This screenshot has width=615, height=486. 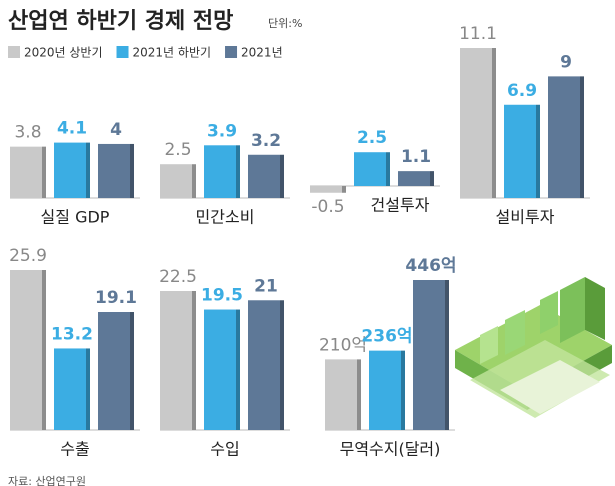 I want to click on value-label: 236억, so click(x=386, y=337).